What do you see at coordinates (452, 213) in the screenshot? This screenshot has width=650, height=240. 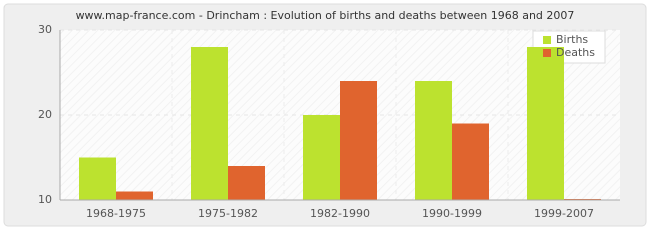 I see `x-tick-label: 1990-1999` at bounding box center [452, 213].